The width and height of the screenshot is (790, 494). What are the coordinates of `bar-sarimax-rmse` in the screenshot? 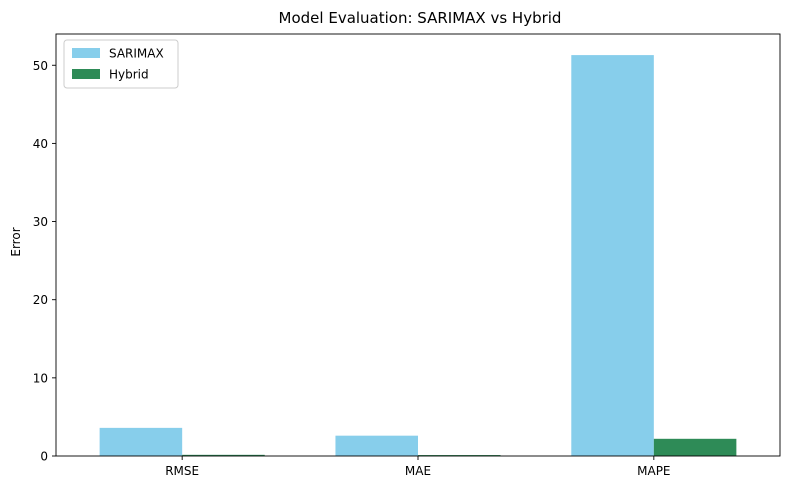 It's located at (141, 441).